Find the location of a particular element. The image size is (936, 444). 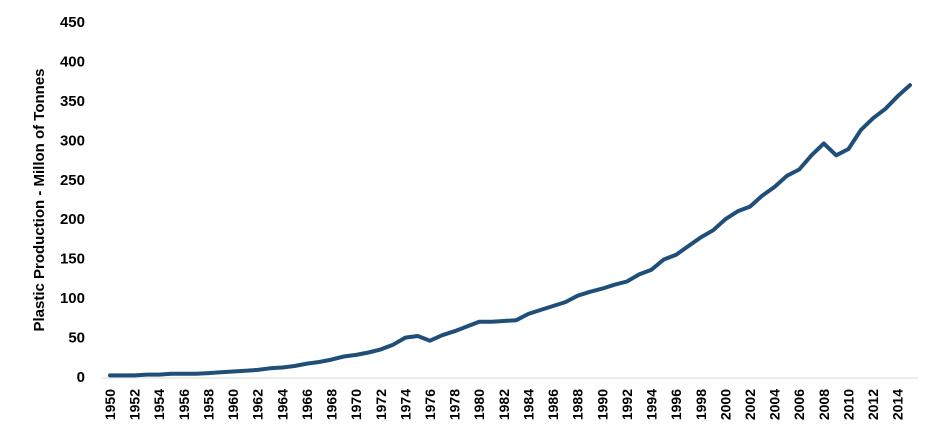

x-tick-label: 1966 is located at coordinates (307, 404).